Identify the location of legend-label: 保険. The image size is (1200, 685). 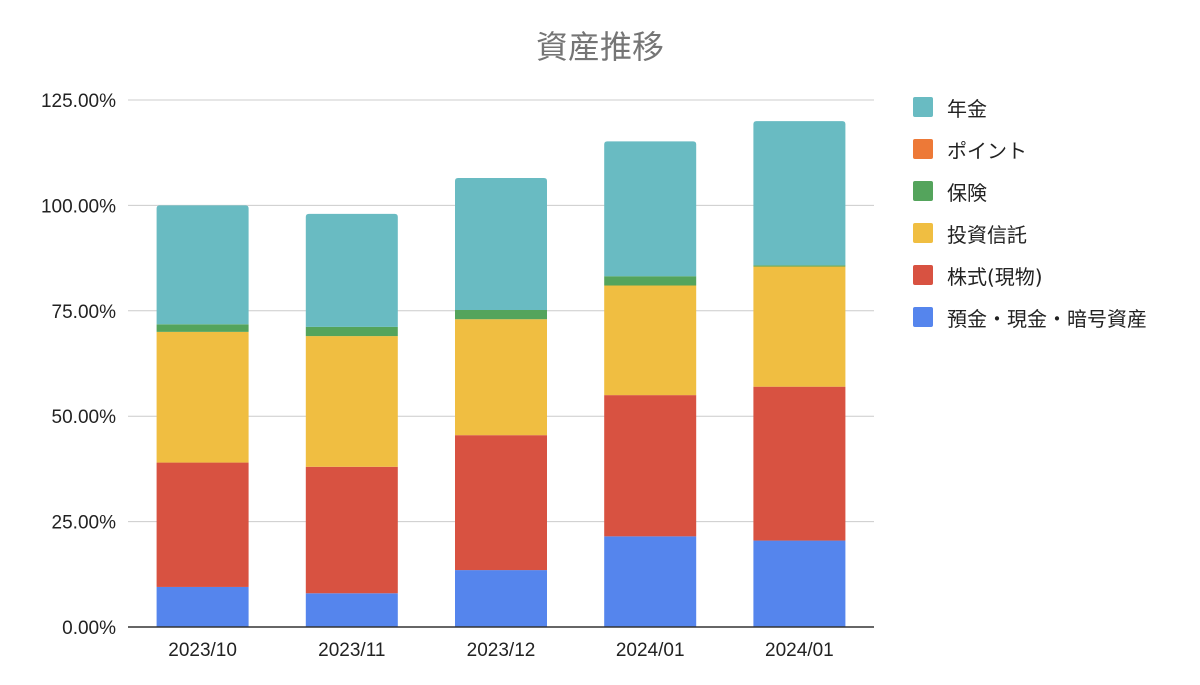
(967, 192).